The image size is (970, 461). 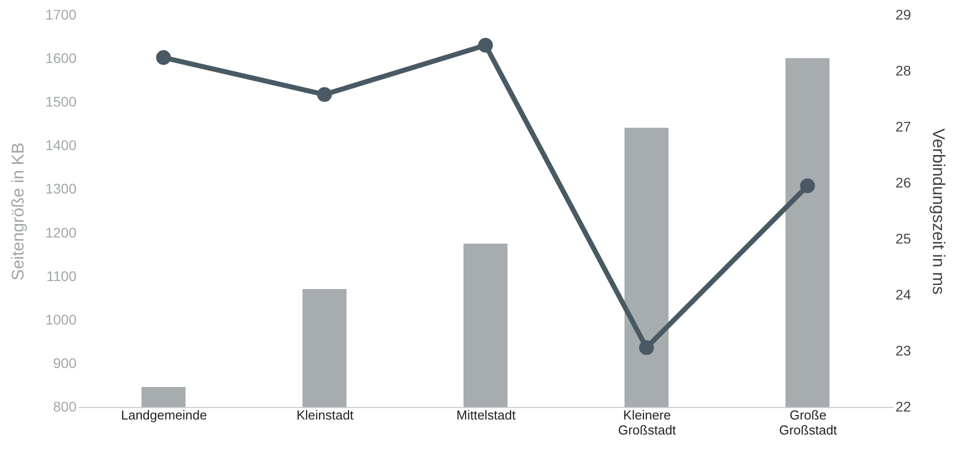 I want to click on y-tick-label: 1100, so click(x=61, y=276).